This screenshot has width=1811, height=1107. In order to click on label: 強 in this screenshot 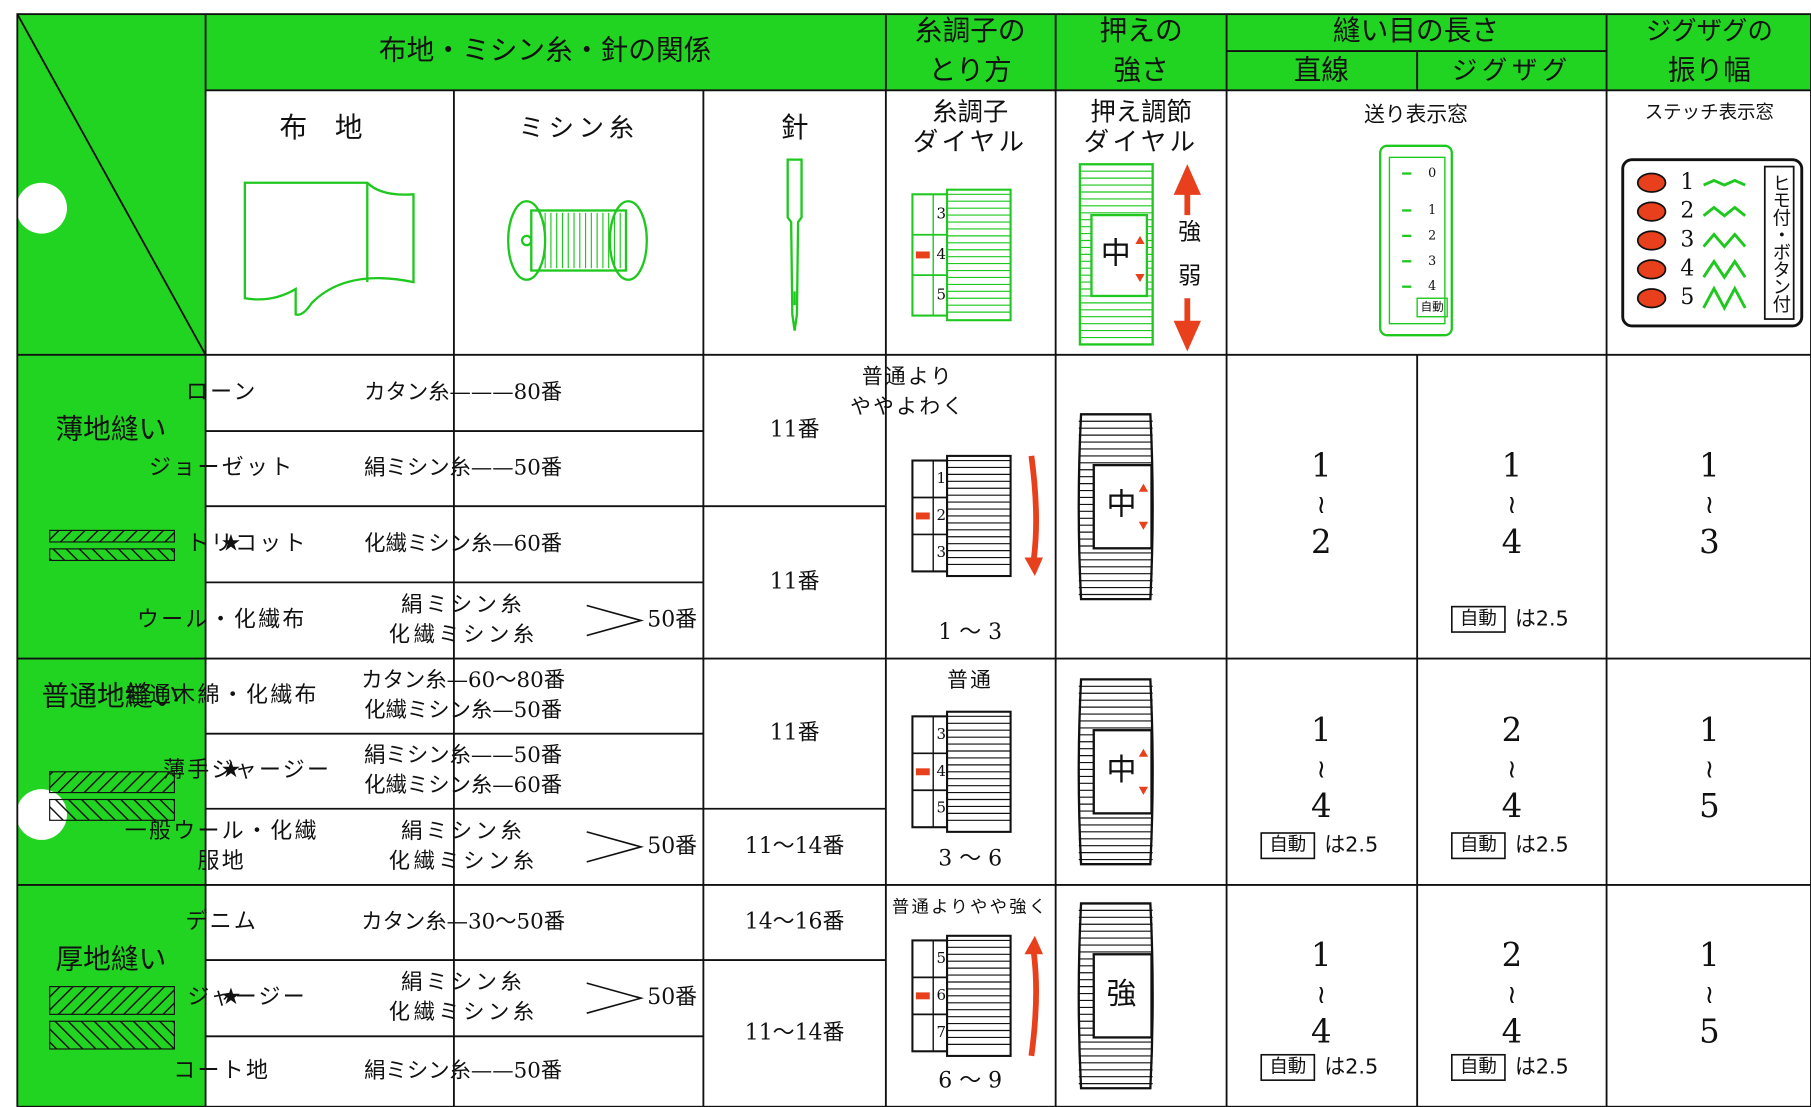, I will do `click(1189, 233)`.